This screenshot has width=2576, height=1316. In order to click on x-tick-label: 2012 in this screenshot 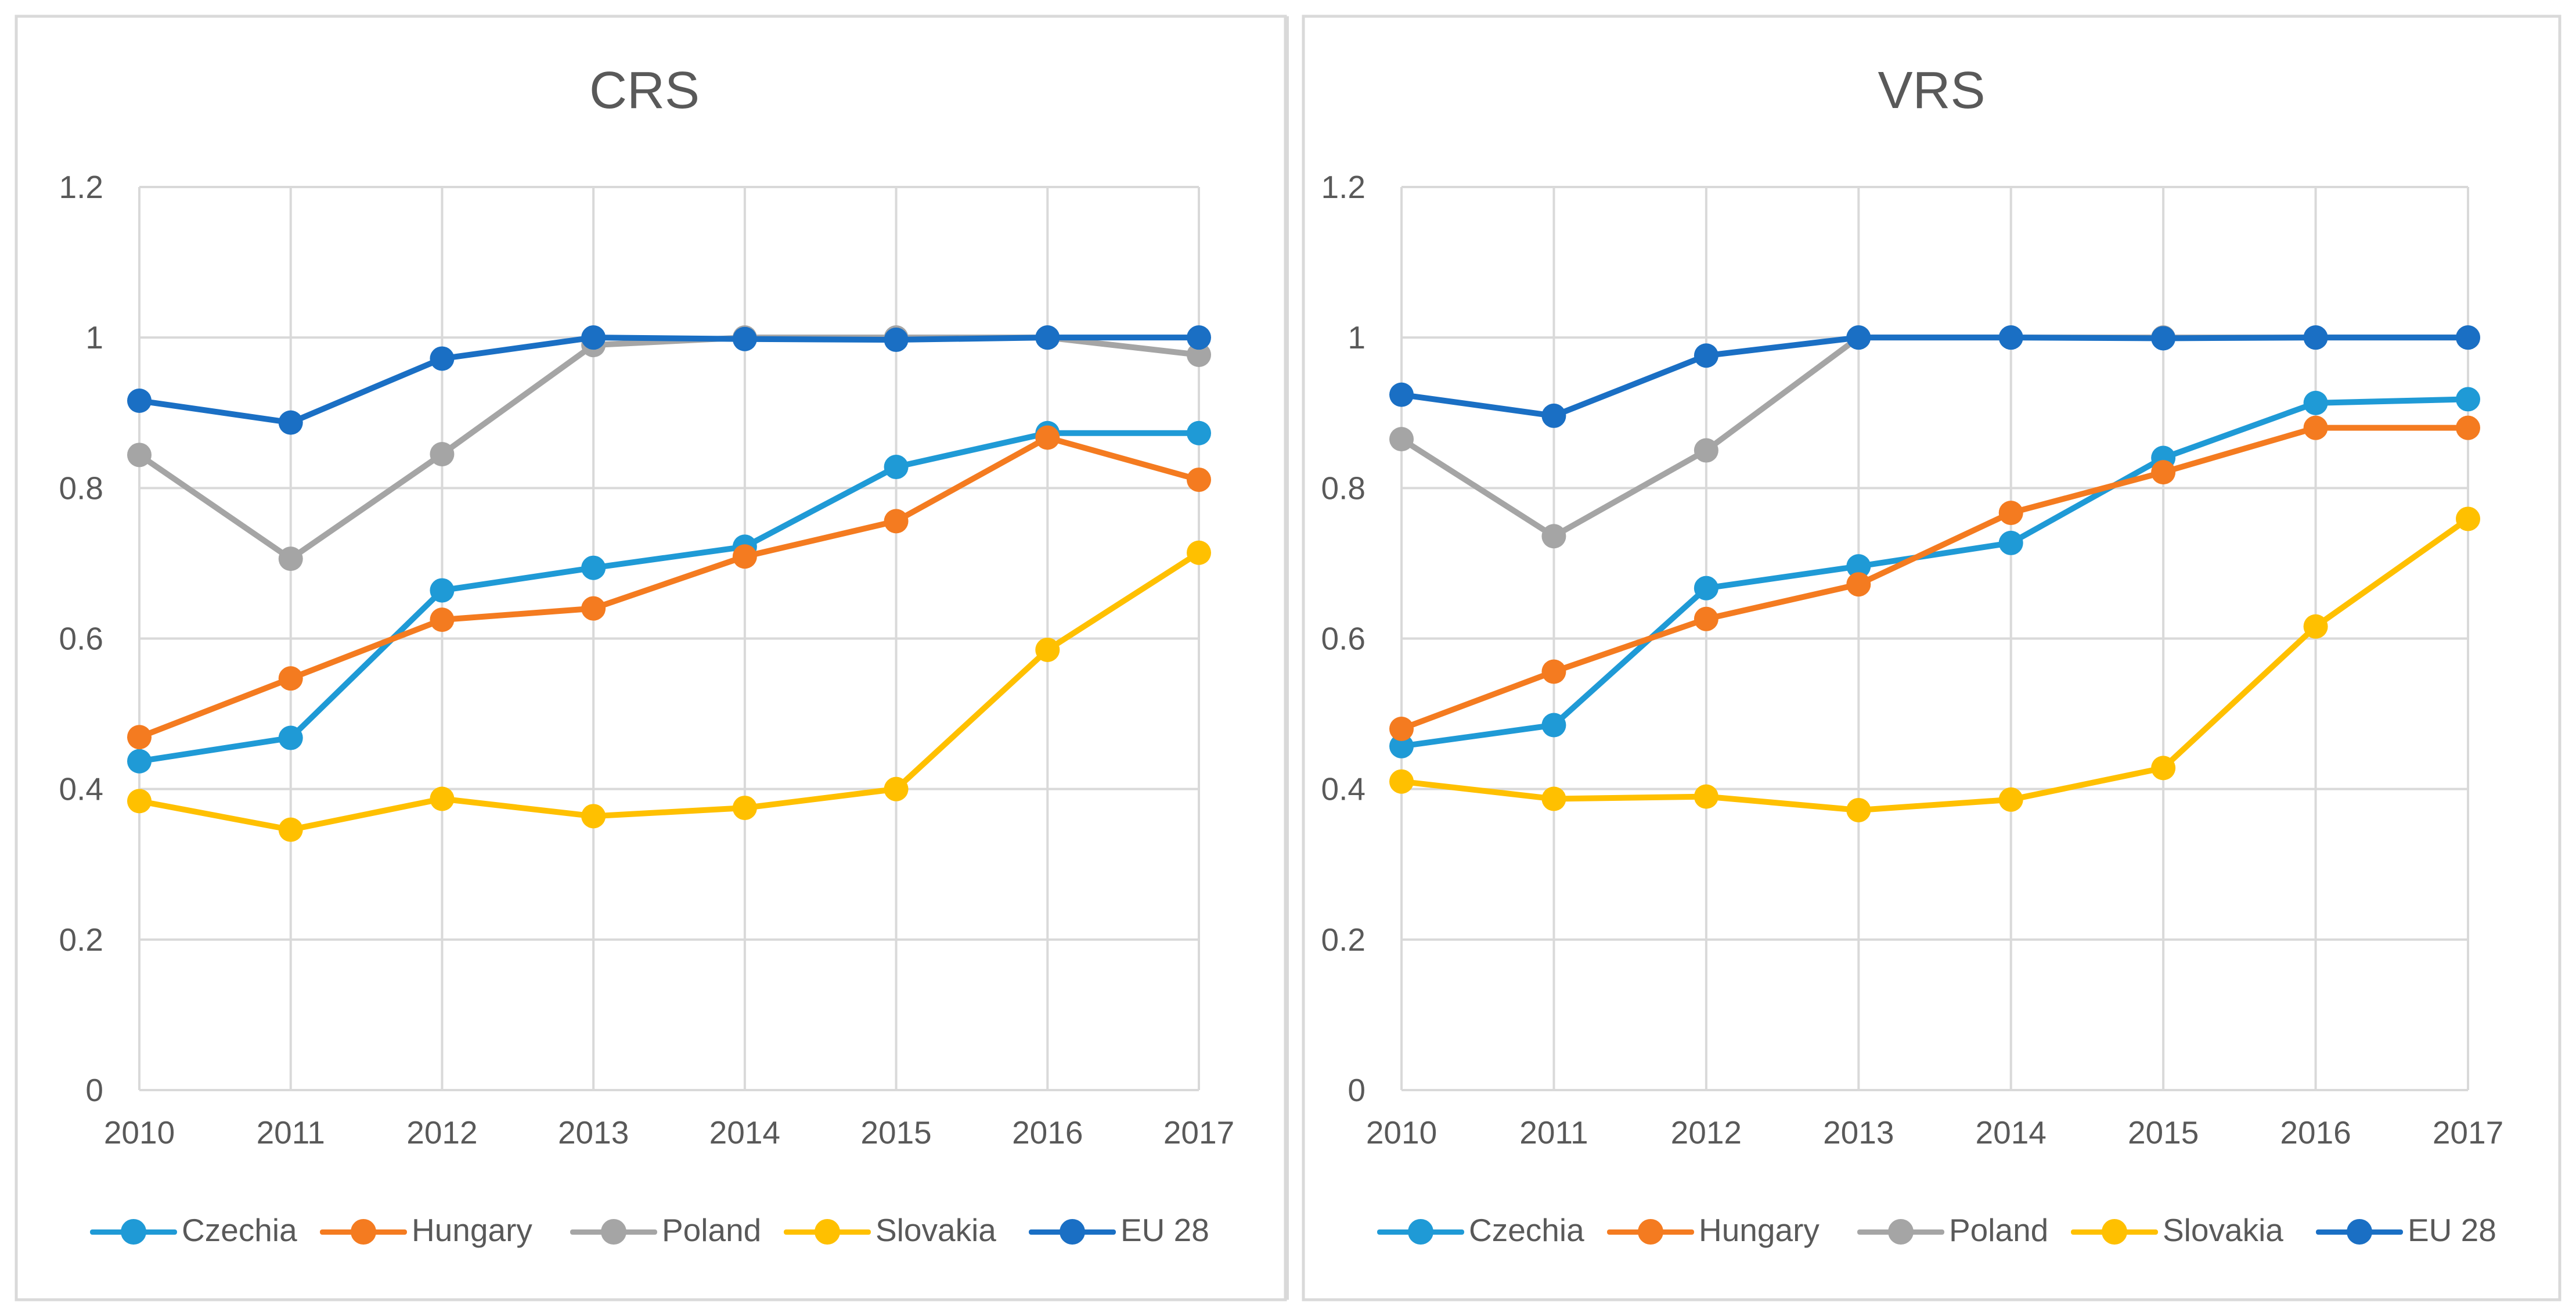, I will do `click(441, 1132)`.